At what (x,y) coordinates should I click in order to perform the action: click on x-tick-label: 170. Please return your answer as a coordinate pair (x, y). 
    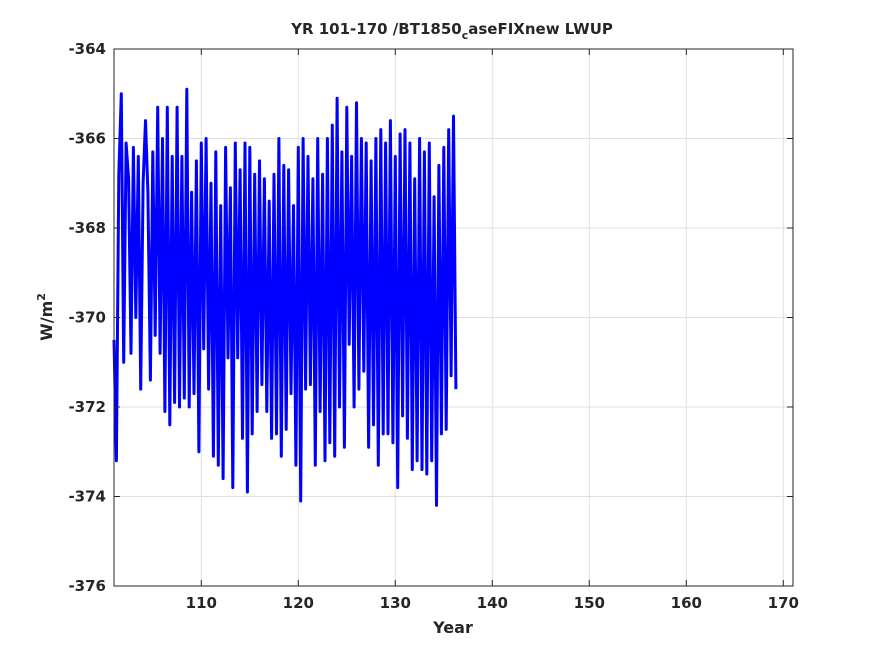
    Looking at the image, I should click on (783, 603).